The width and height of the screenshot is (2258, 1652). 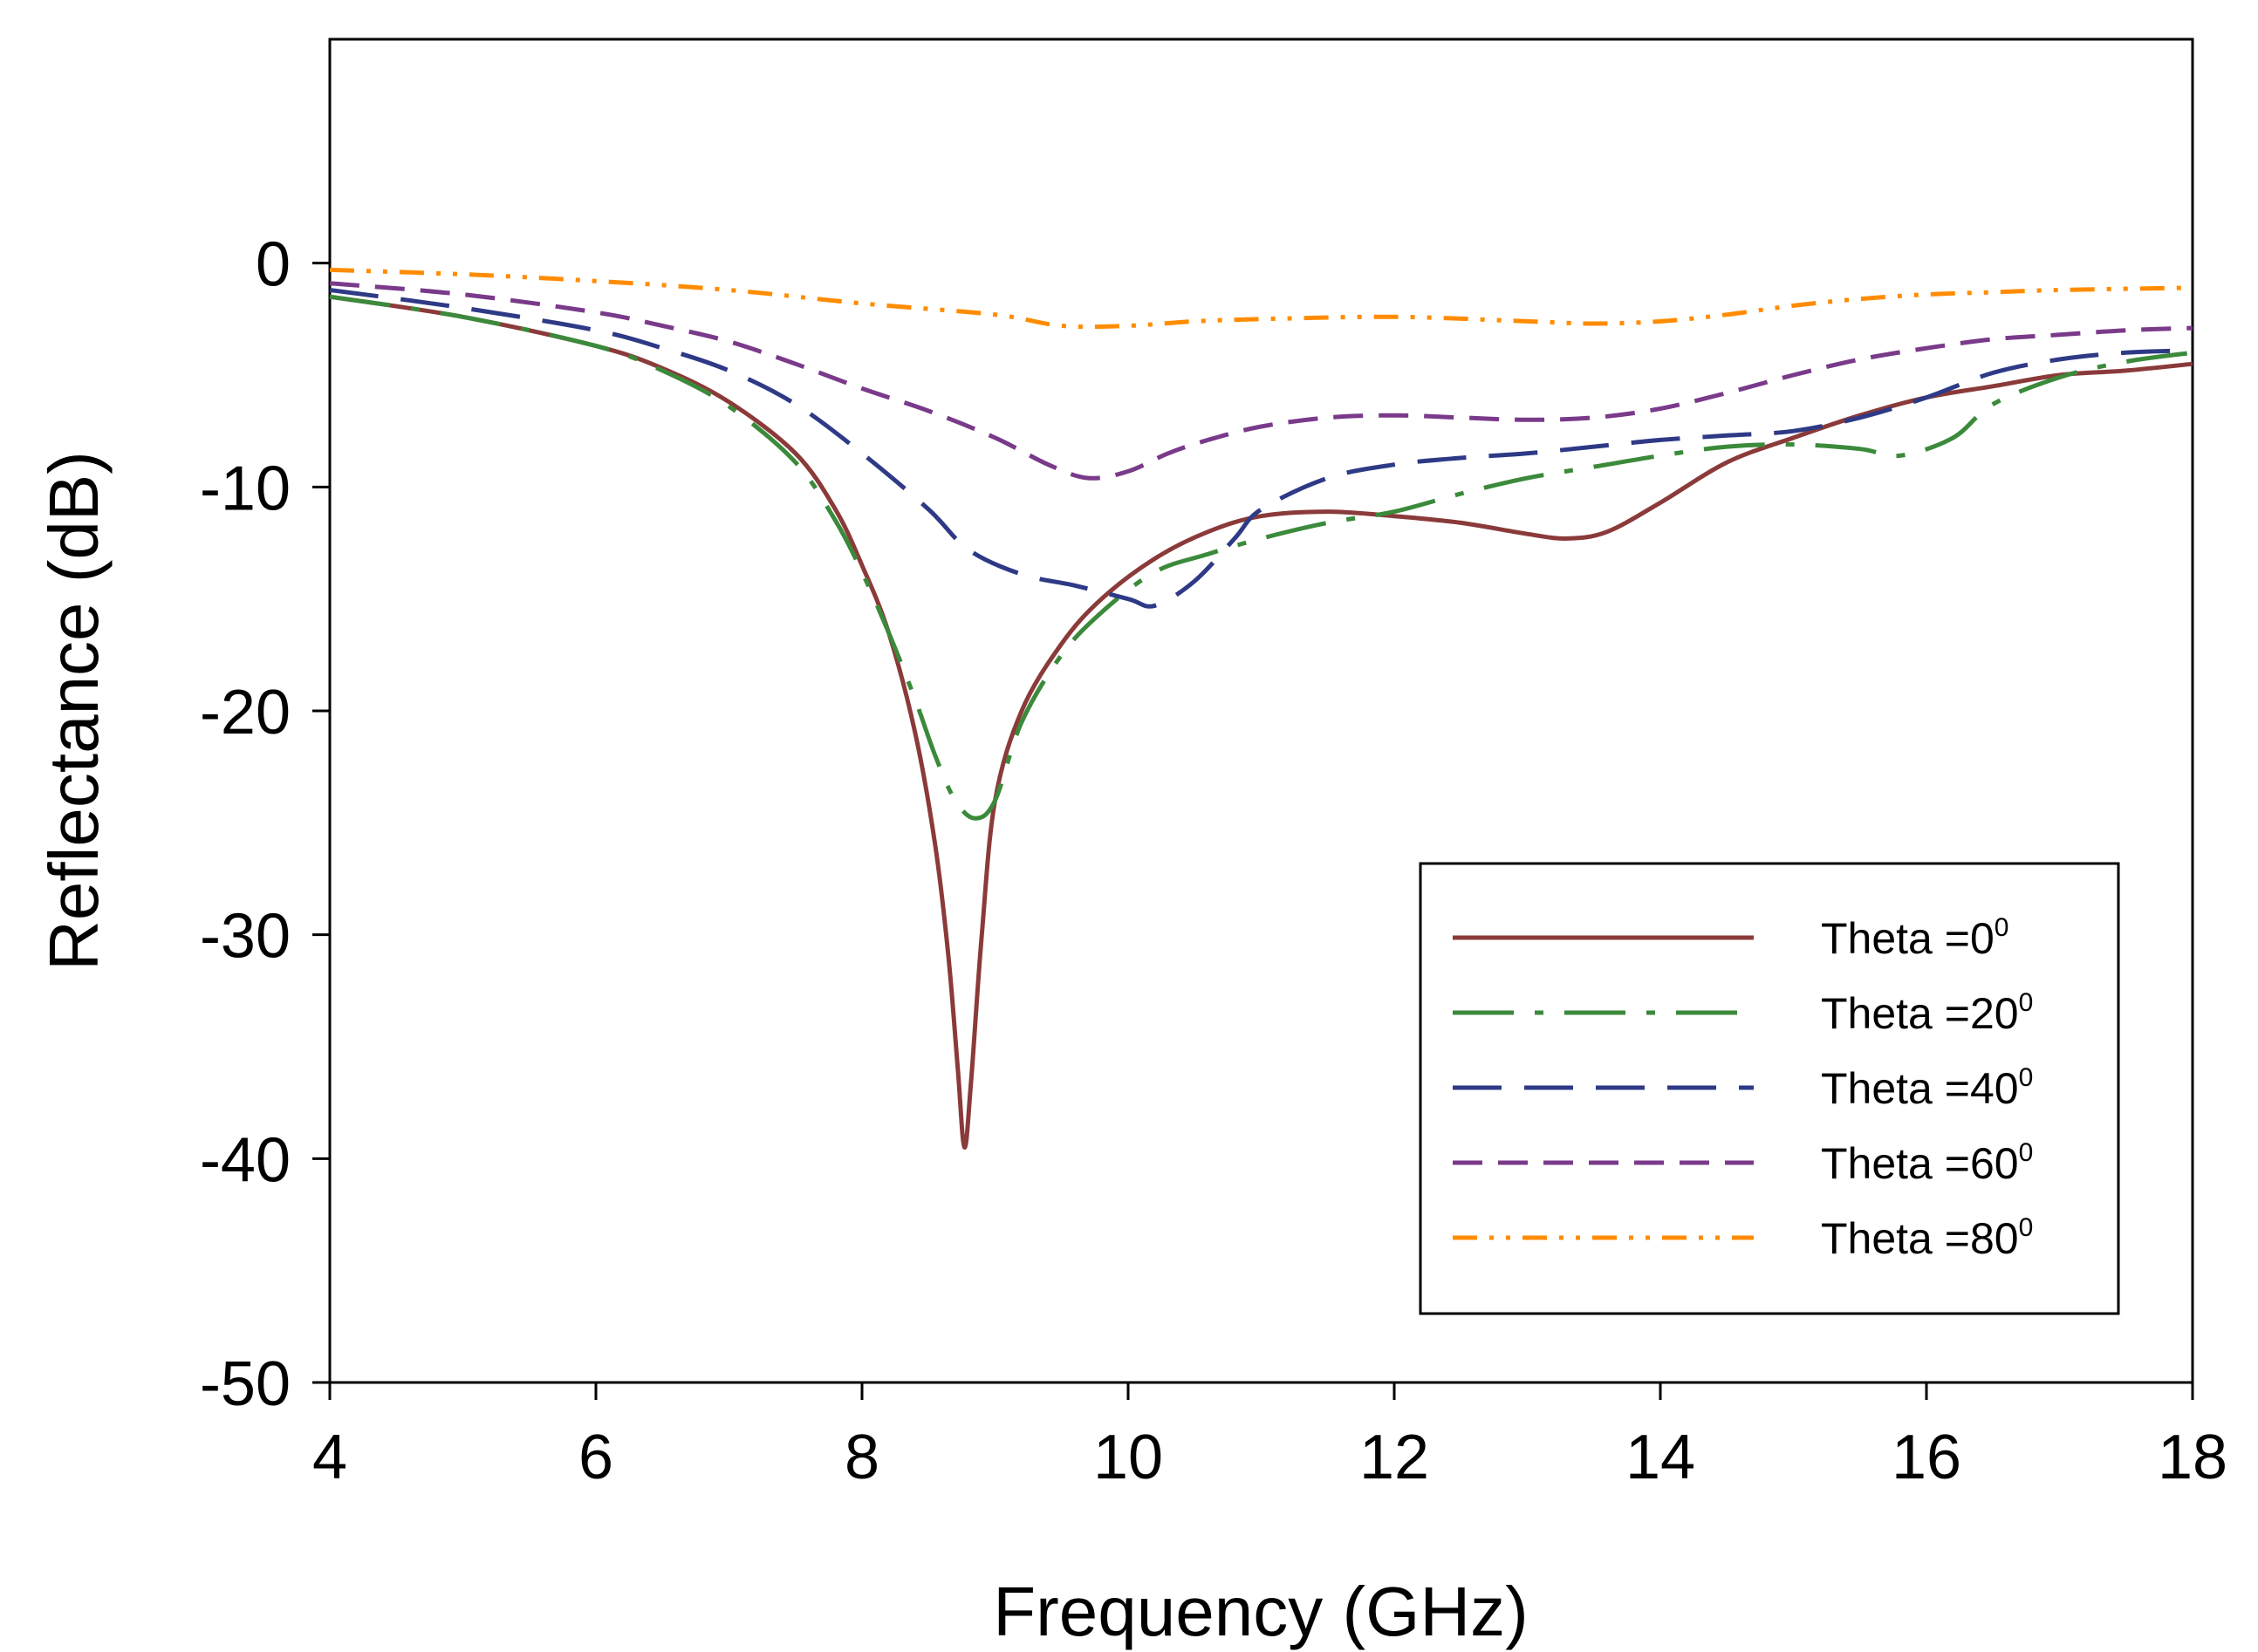 I want to click on x-tick-label: 16, so click(x=1926, y=1457).